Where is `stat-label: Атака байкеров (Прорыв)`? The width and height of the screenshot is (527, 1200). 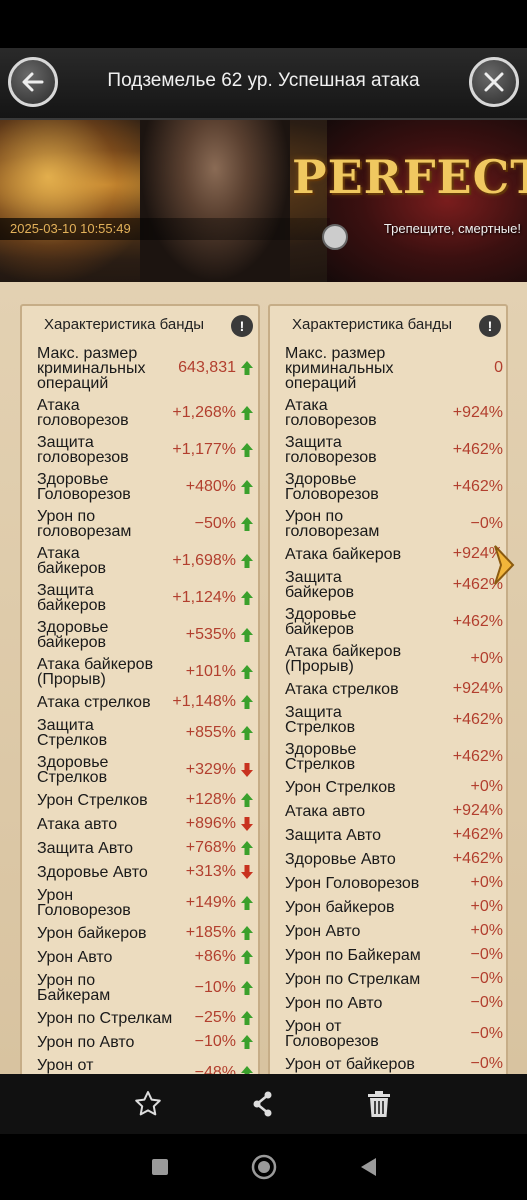
stat-label: Атака байкеров (Прорыв) is located at coordinates (343, 658).